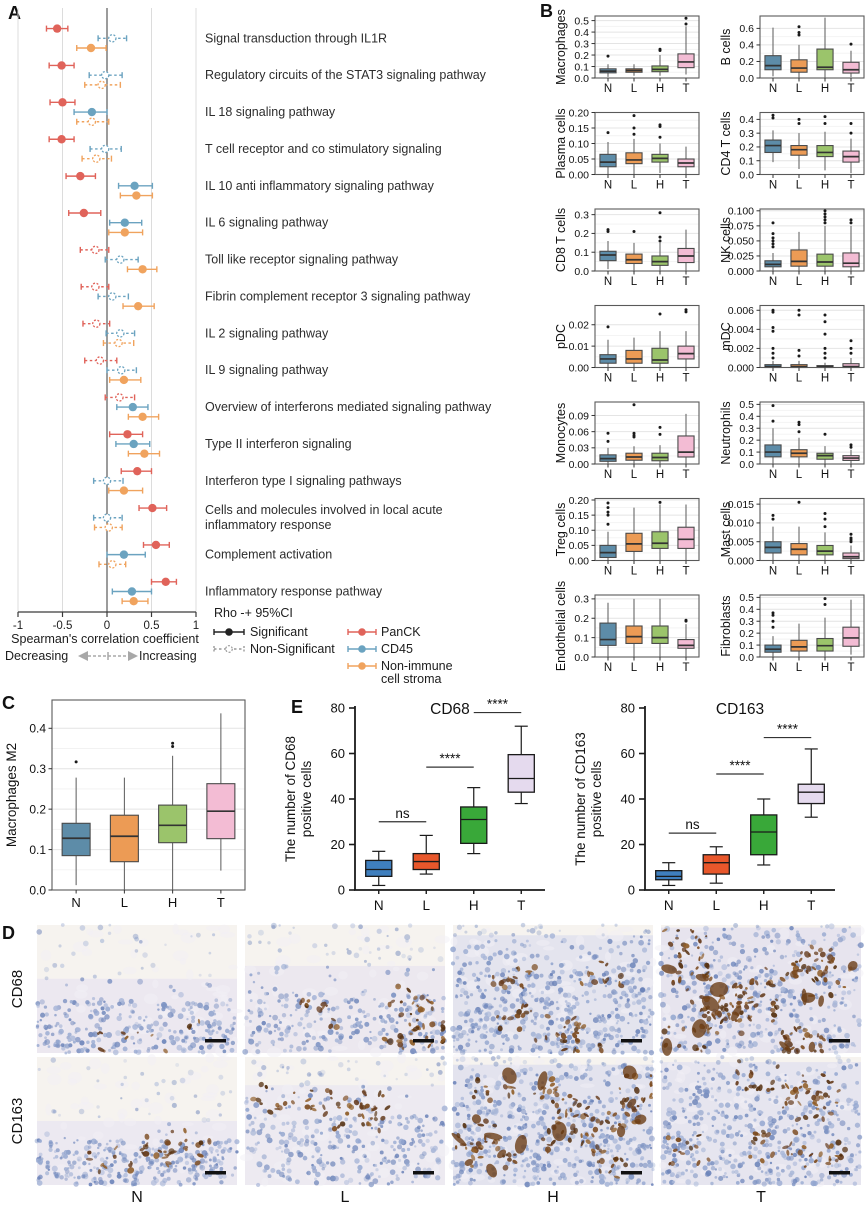  I want to click on panel-d-label: D, so click(8, 933).